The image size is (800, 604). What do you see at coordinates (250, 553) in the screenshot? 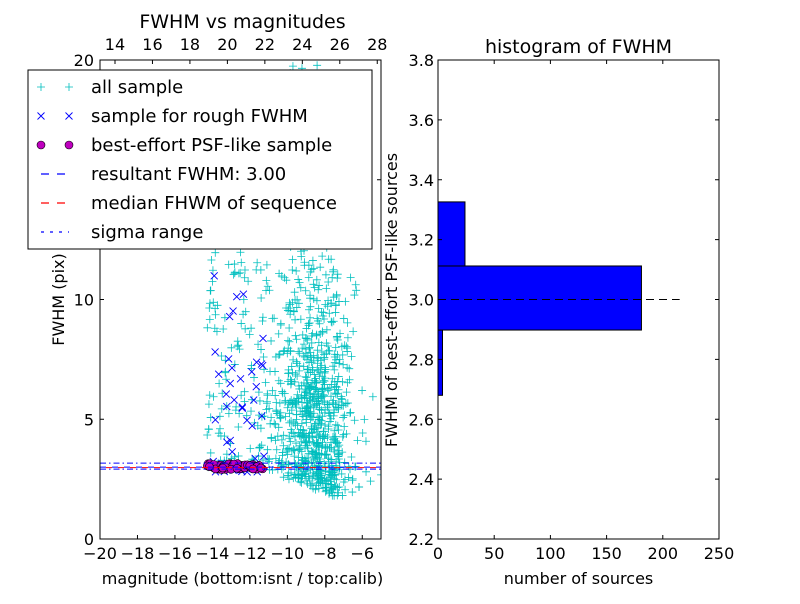
I see `x-tick-label: −12` at bounding box center [250, 553].